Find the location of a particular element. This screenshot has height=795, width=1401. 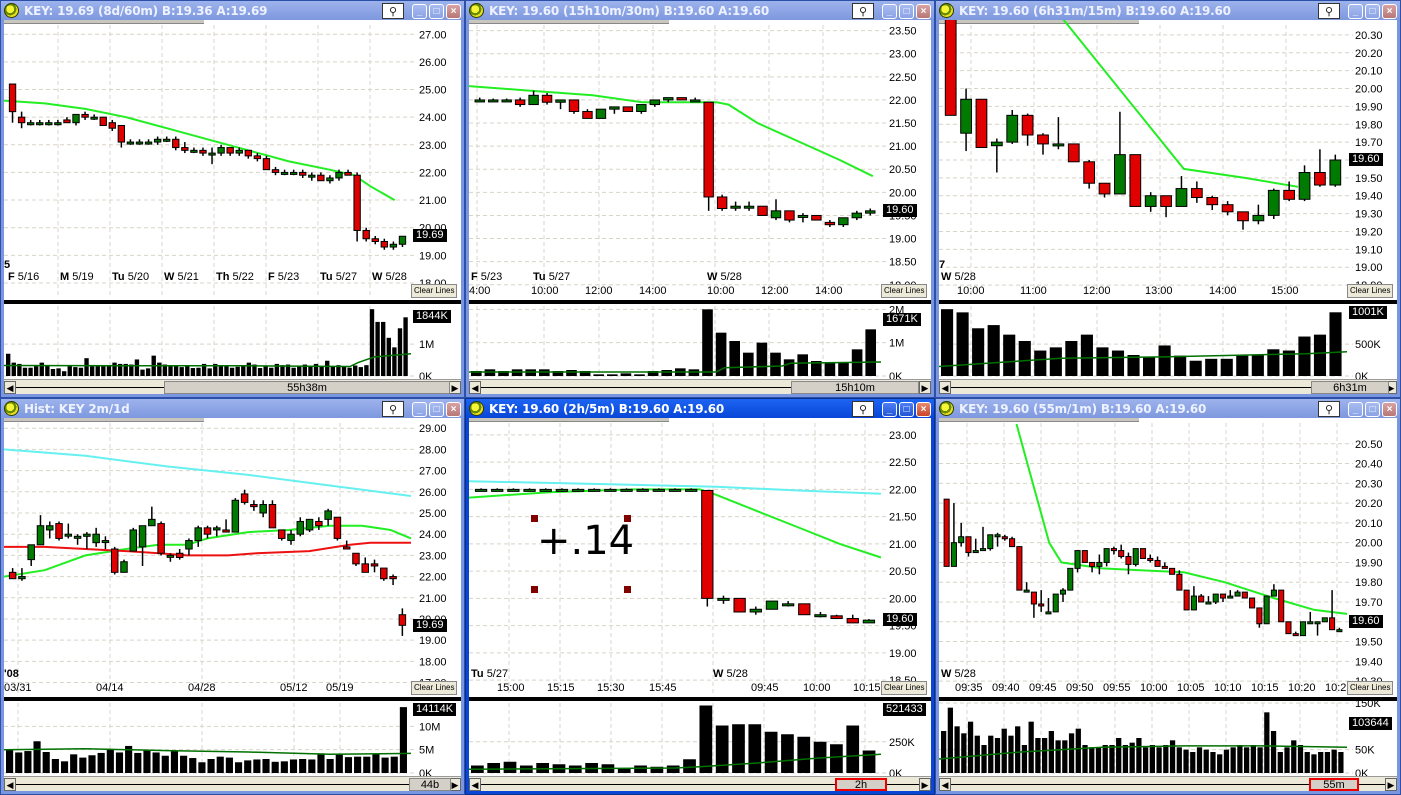

scroll-thumb: 44b is located at coordinates (430, 784).